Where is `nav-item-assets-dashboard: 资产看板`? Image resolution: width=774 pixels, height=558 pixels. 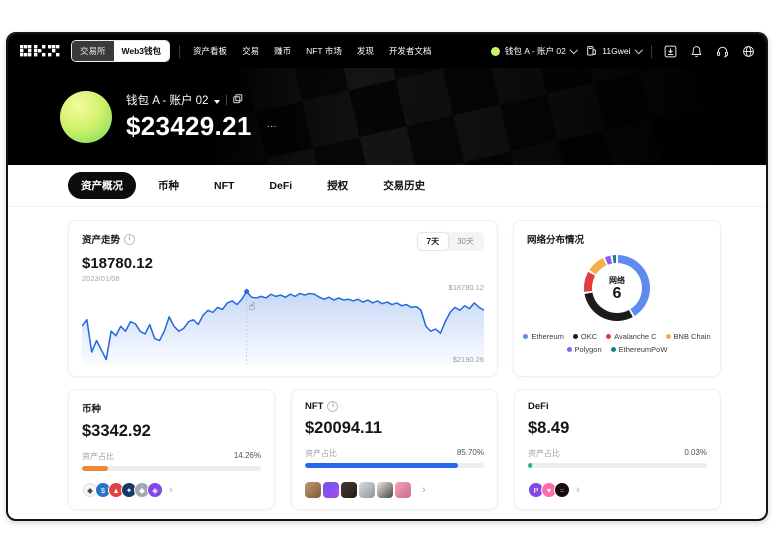
nav-item-assets-dashboard: 资产看板 is located at coordinates (210, 51).